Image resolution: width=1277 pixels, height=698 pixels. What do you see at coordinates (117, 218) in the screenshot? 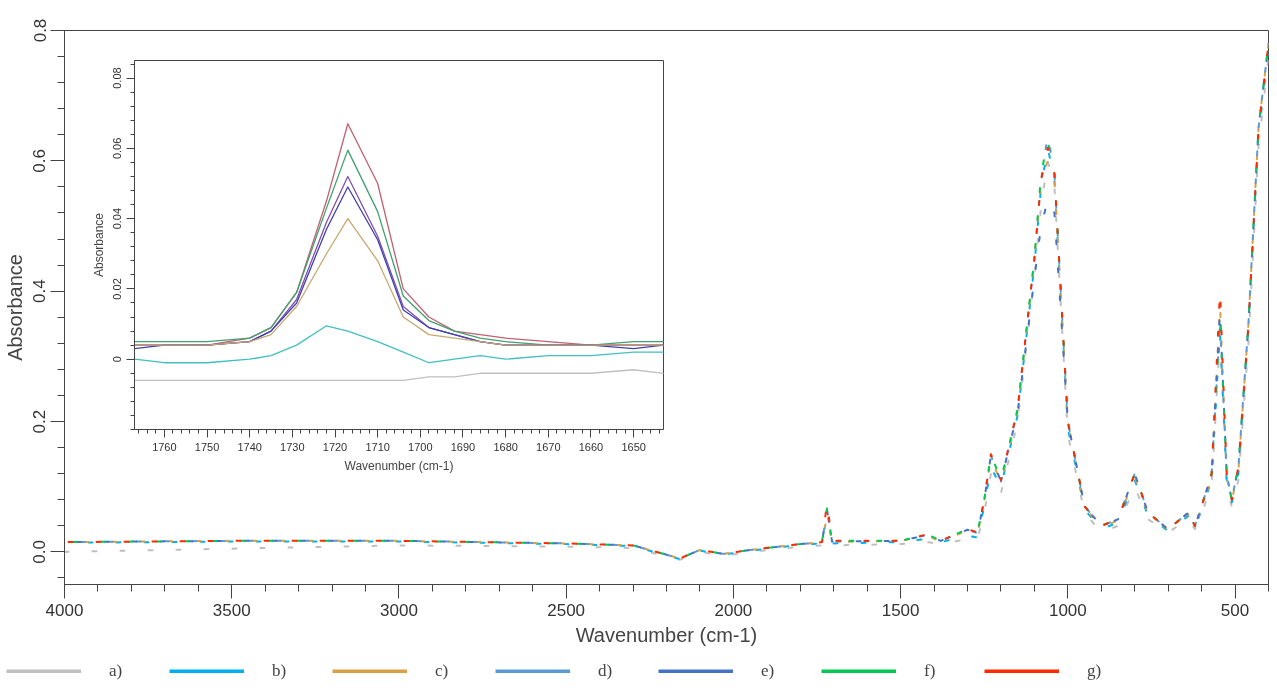
I see `y-tick-label: 0.04` at bounding box center [117, 218].